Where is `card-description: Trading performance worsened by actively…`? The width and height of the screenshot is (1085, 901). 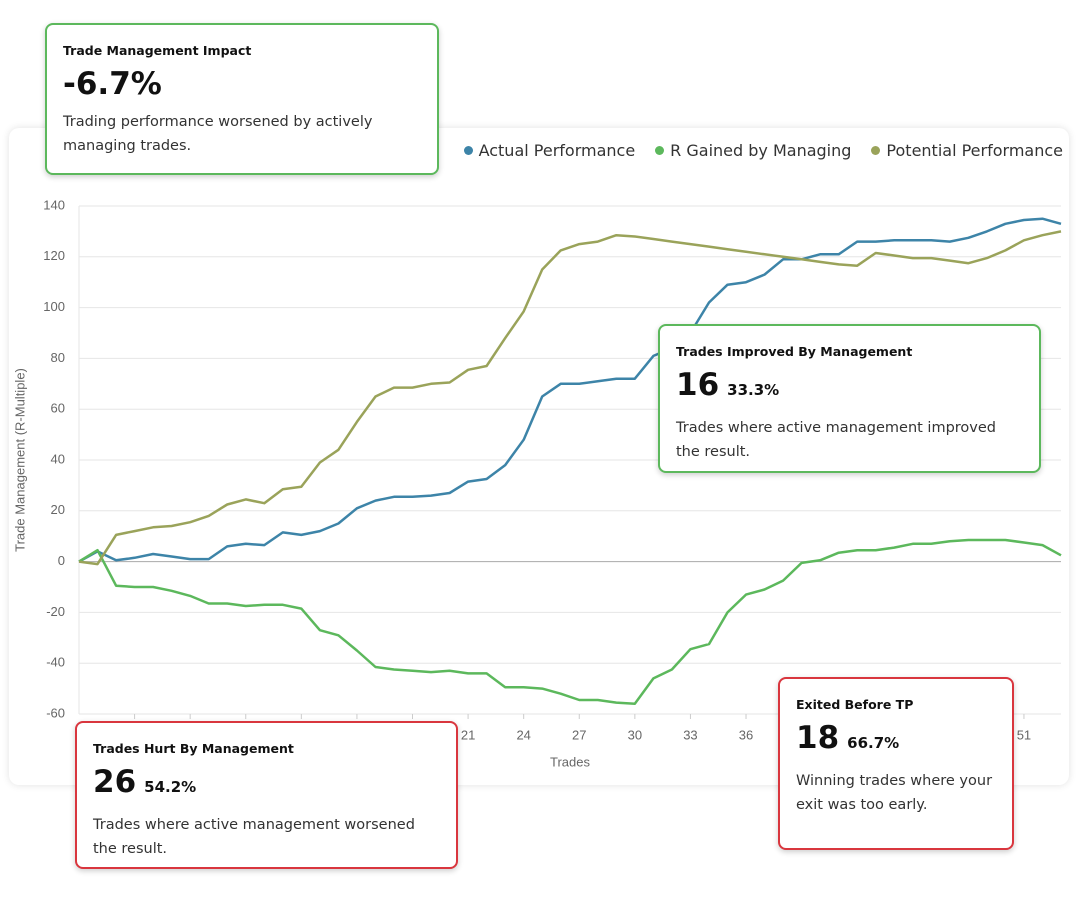 card-description: Trading performance worsened by actively… is located at coordinates (218, 134).